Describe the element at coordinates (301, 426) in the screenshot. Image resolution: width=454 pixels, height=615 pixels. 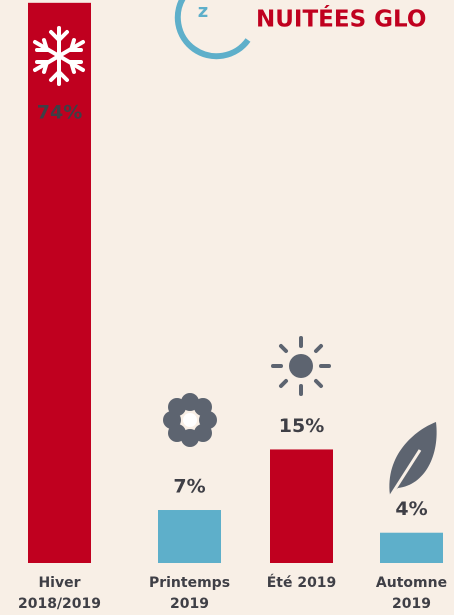
I see `value-label: 15%` at that location.